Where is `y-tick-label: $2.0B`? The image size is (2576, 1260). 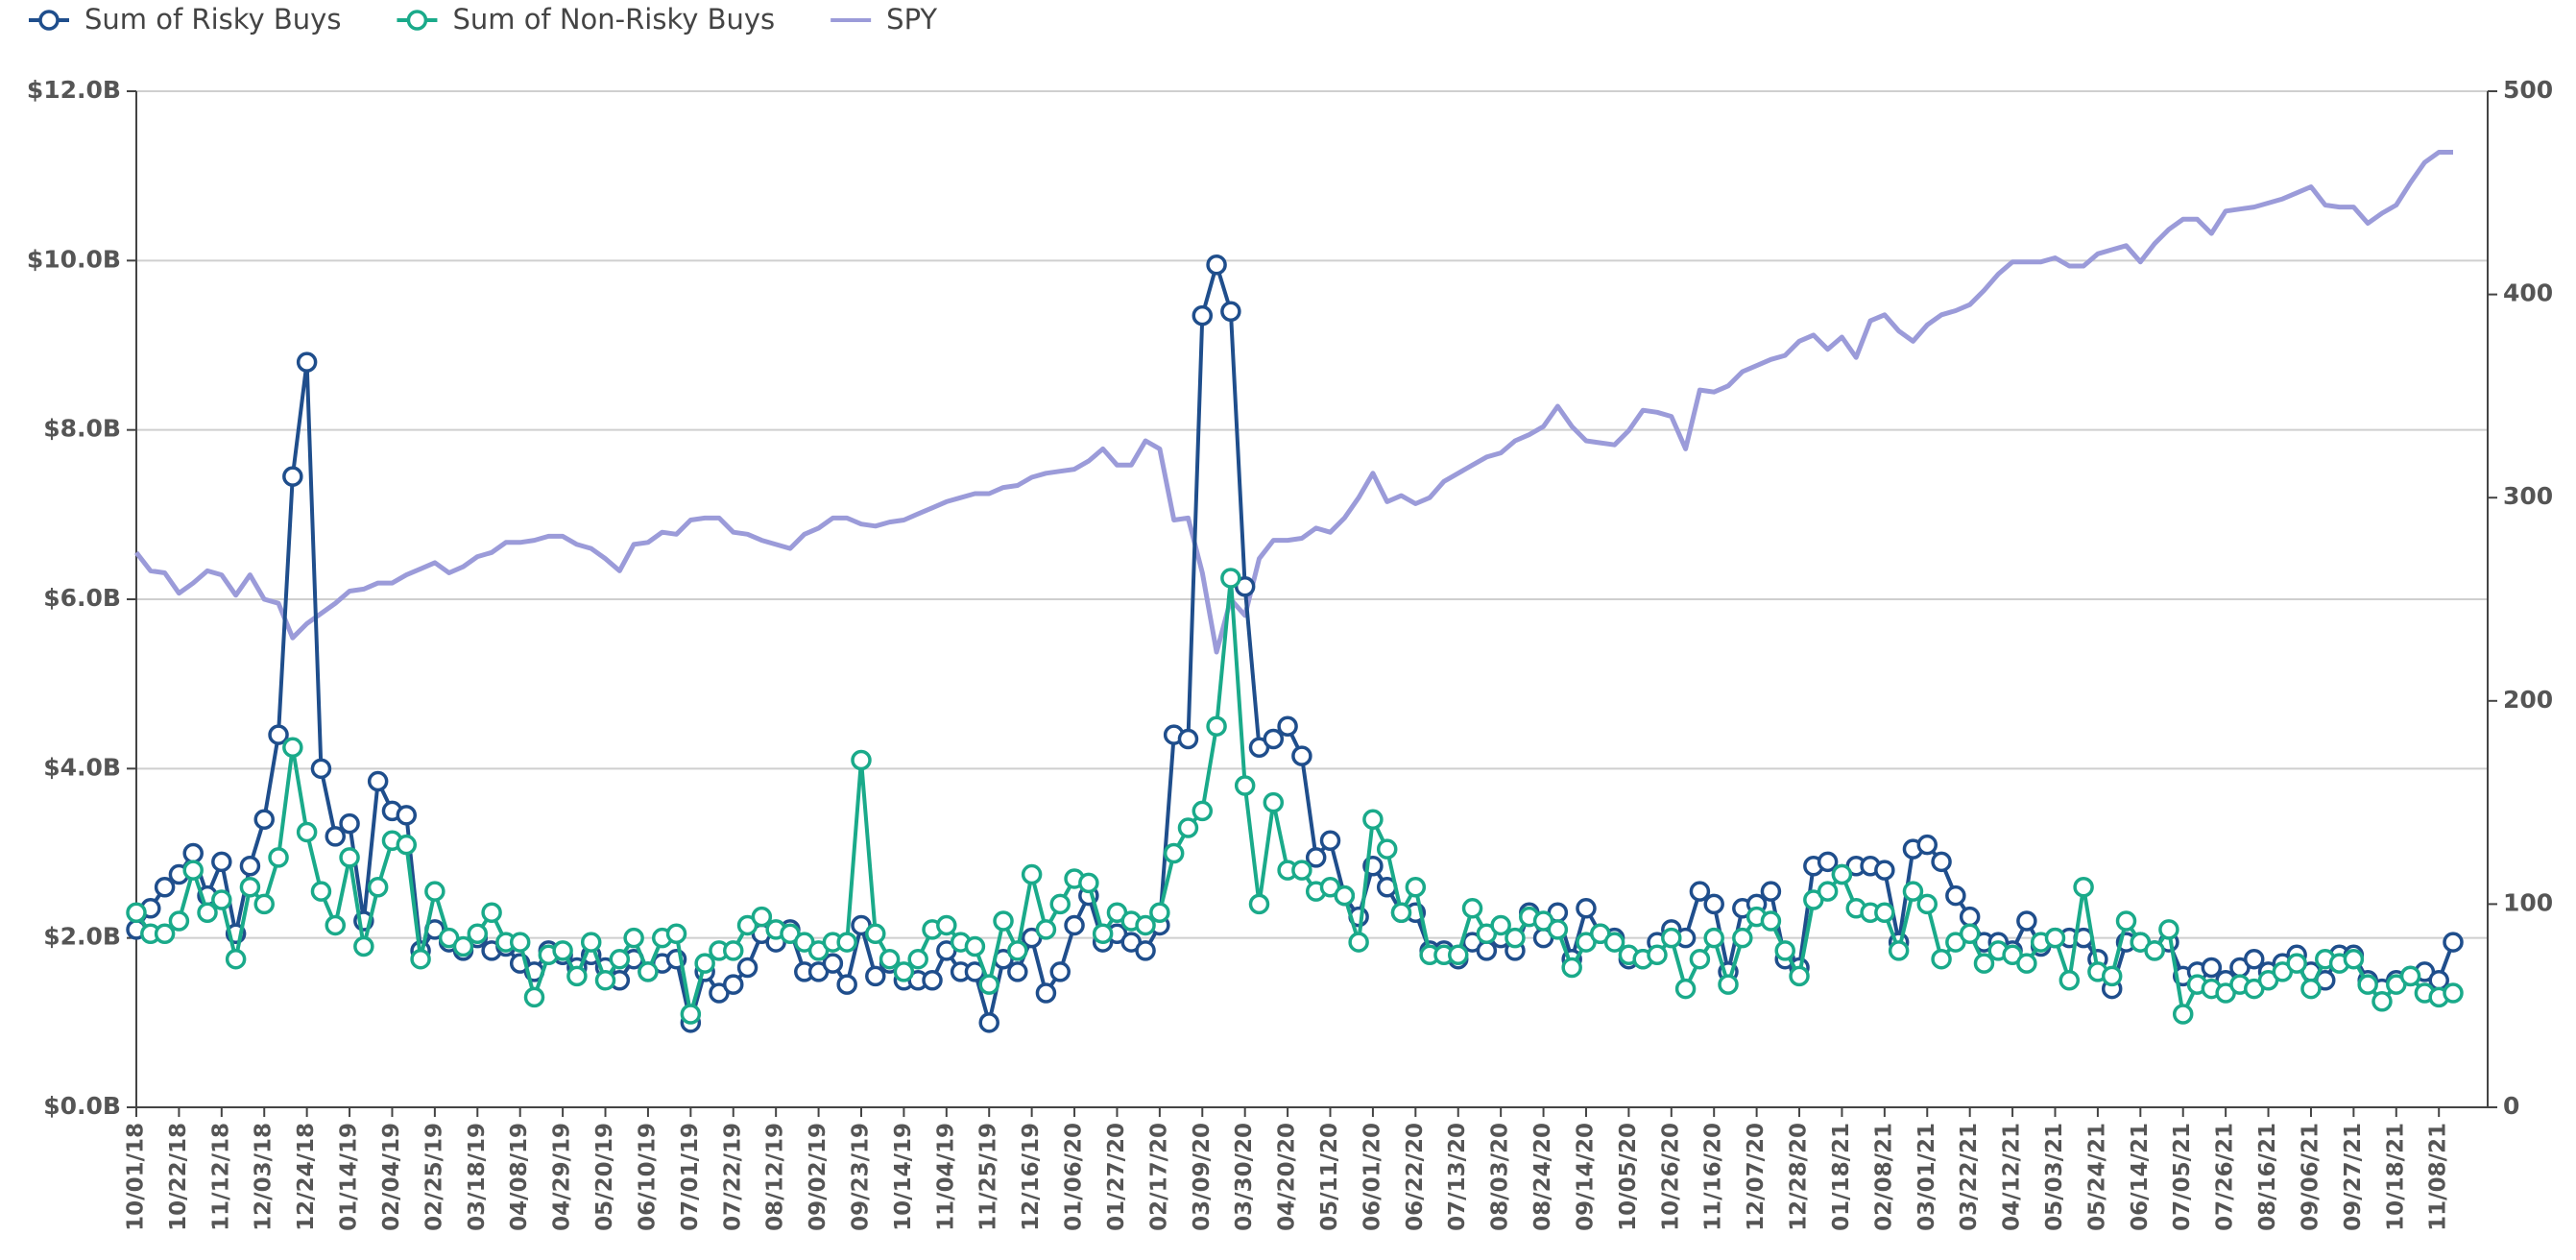 y-tick-label: $2.0B is located at coordinates (82, 937).